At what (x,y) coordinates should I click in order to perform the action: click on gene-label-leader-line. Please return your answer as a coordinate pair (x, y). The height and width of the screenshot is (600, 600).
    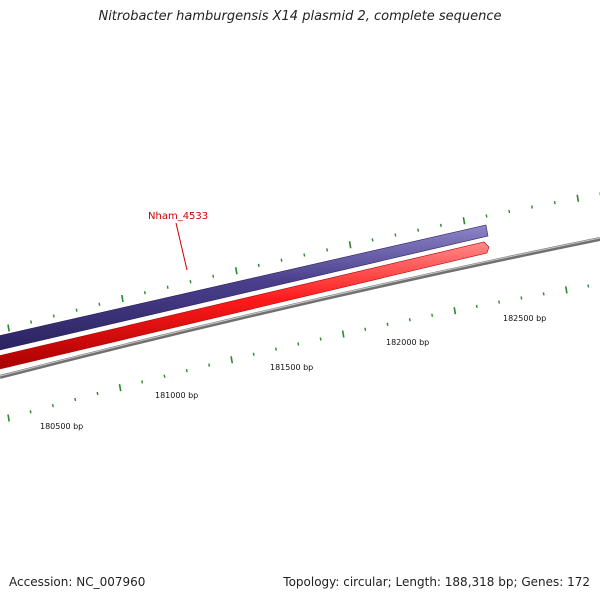
    Looking at the image, I should click on (181, 246).